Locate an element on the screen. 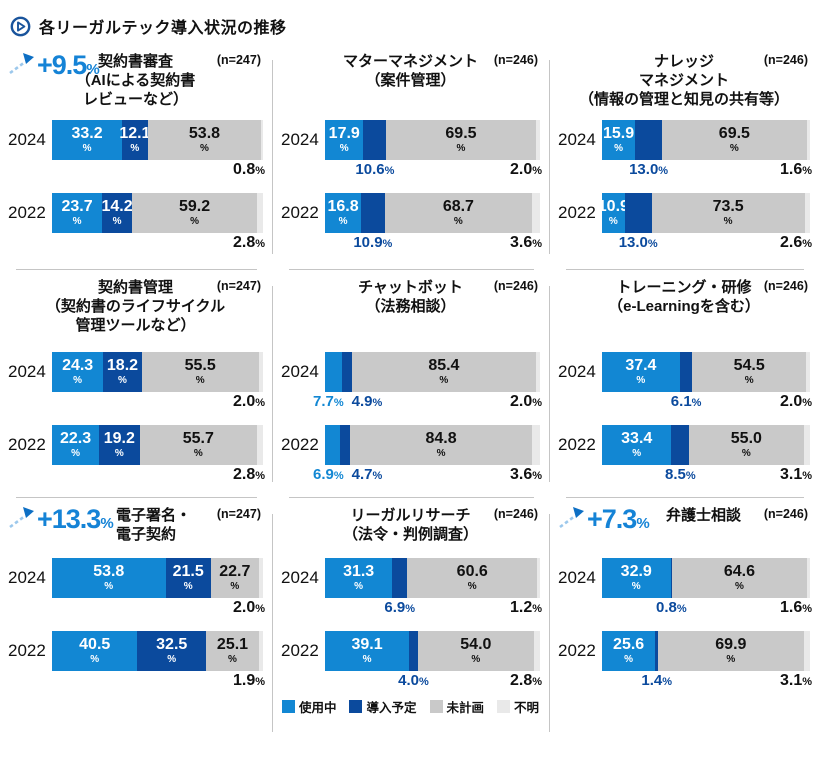 This screenshot has height=760, width=820. segment-in-use: 17.9% is located at coordinates (344, 140).